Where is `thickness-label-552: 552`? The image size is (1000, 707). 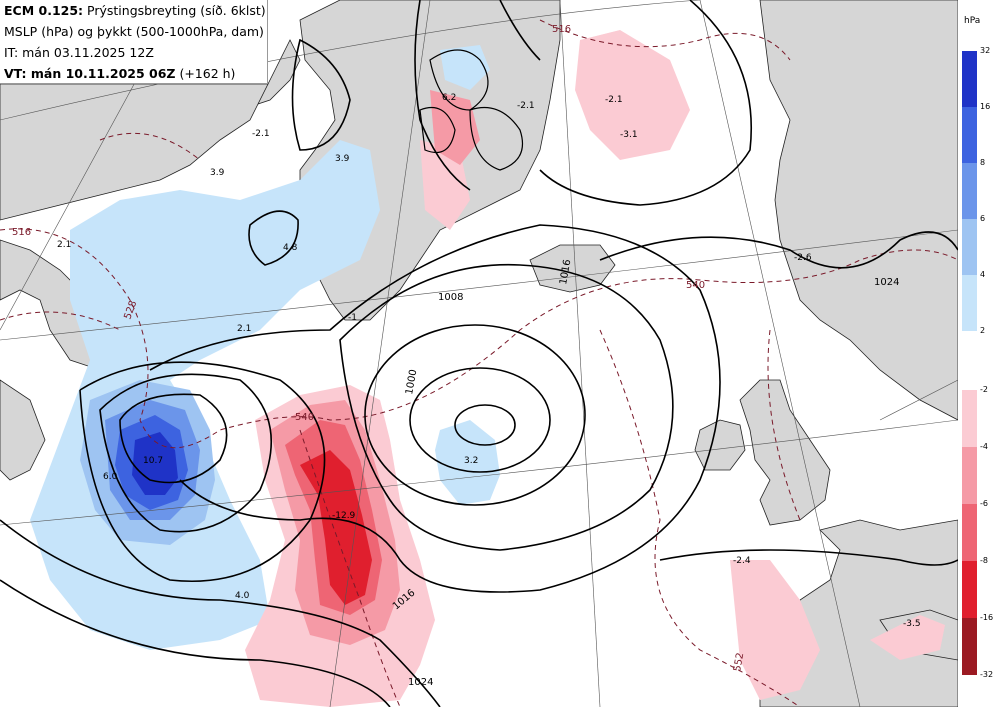
thickness-label-552: 552 is located at coordinates (739, 662).